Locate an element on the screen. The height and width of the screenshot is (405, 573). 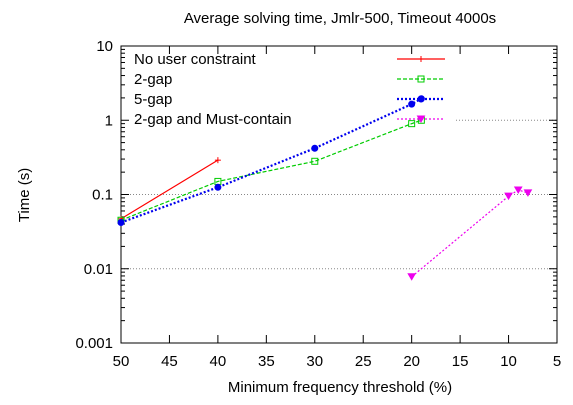
legend-label: No user constraint is located at coordinates (195, 59).